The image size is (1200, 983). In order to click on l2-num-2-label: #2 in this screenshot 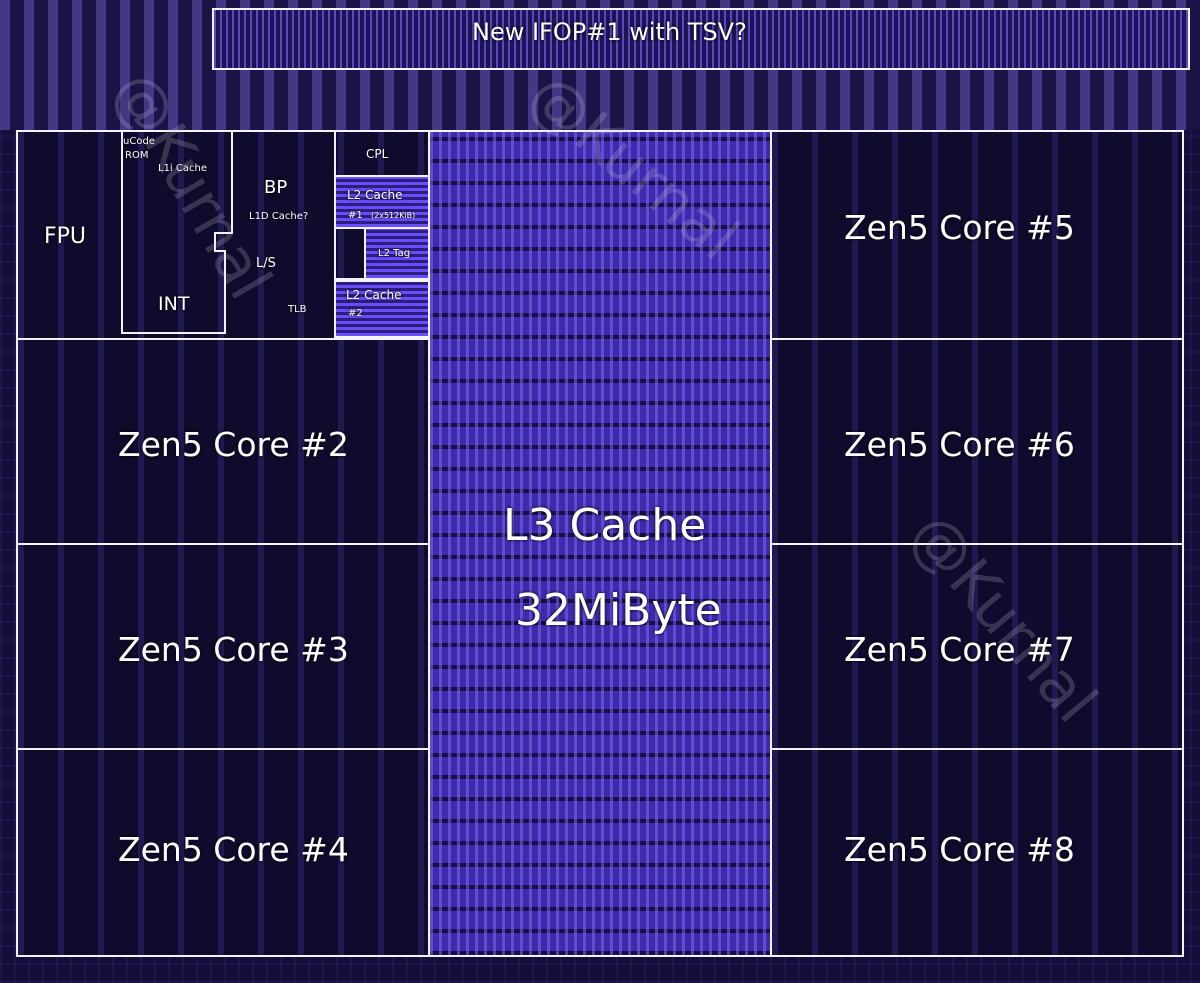, I will do `click(355, 313)`.